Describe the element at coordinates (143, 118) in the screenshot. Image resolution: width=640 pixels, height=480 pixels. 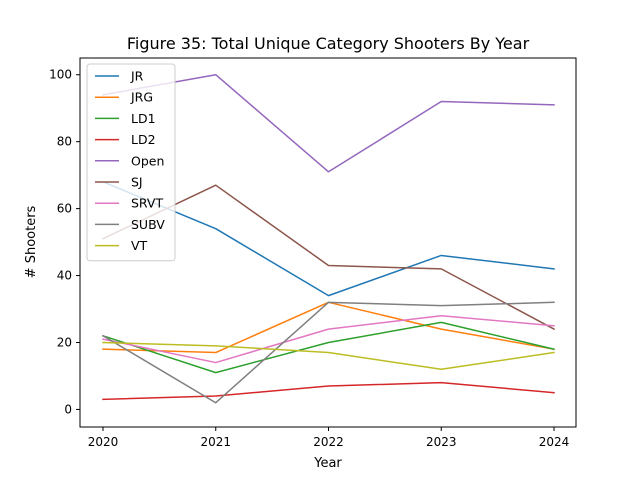
I see `legend-label-ld1: LD1` at that location.